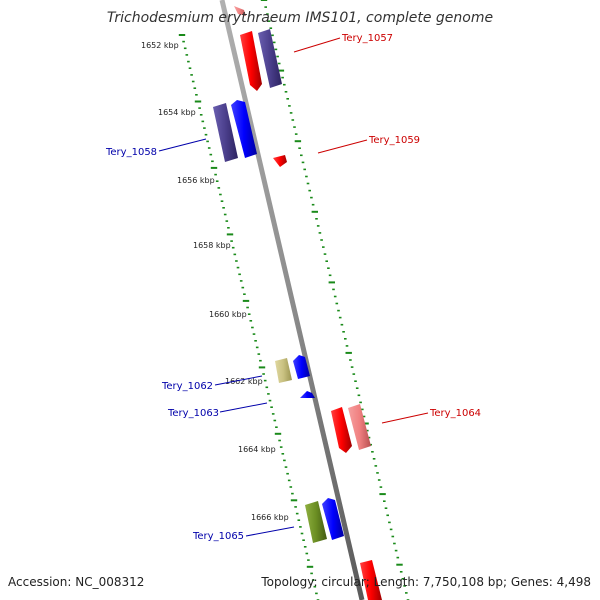  What do you see at coordinates (228, 314) in the screenshot?
I see `tick-label-1660: 1660 kbp` at bounding box center [228, 314].